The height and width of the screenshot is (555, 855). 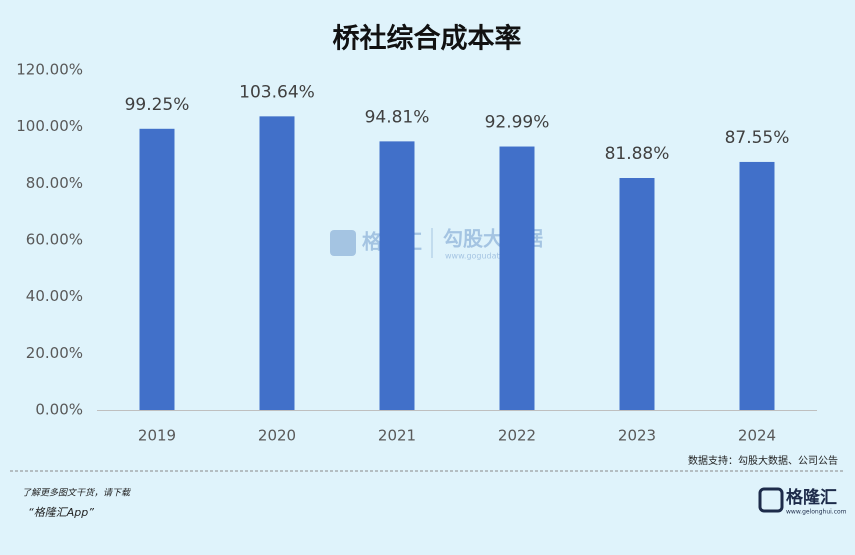 I want to click on chart-title: 桥社综合成本率, so click(x=427, y=39).